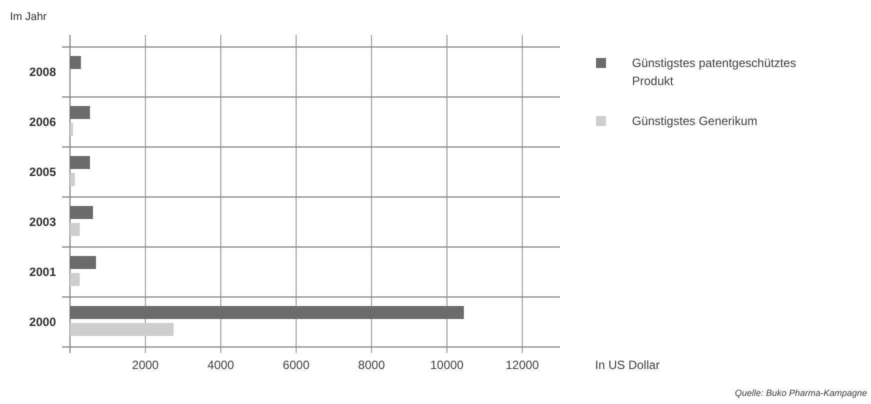 This screenshot has height=404, width=871. Describe the element at coordinates (42, 122) in the screenshot. I see `y-tick-label: 2006` at that location.